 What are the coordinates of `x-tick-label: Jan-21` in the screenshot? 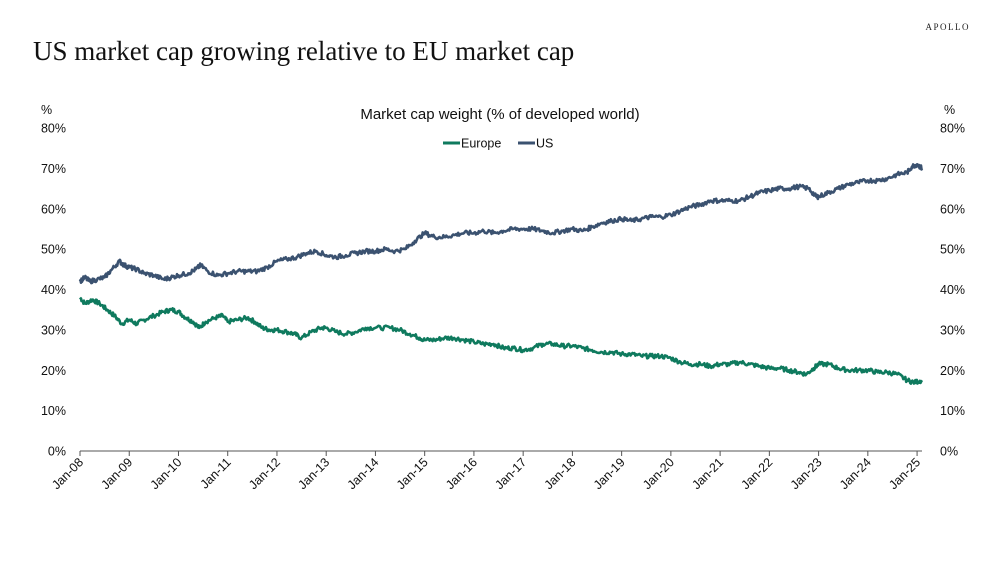 It's located at (707, 473).